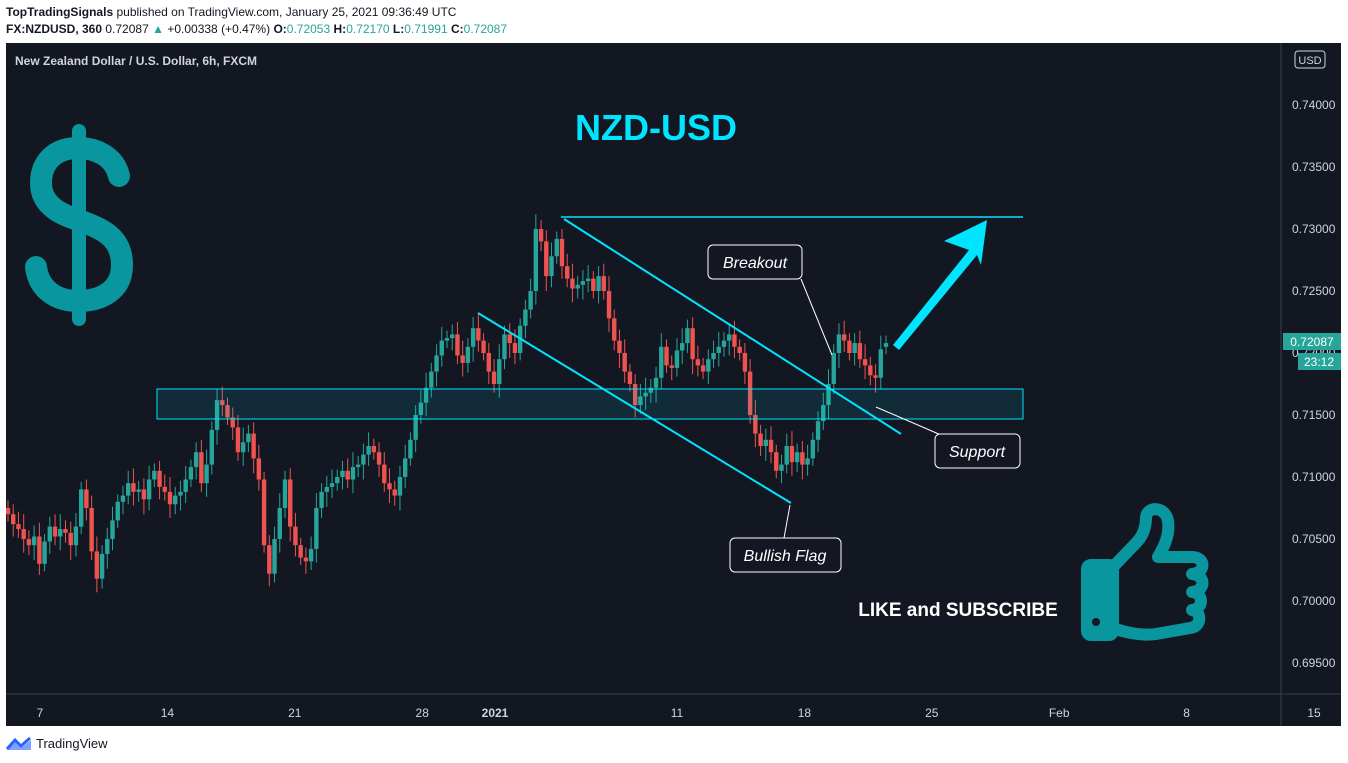  I want to click on tradingview-brand: TradingView, so click(72, 743).